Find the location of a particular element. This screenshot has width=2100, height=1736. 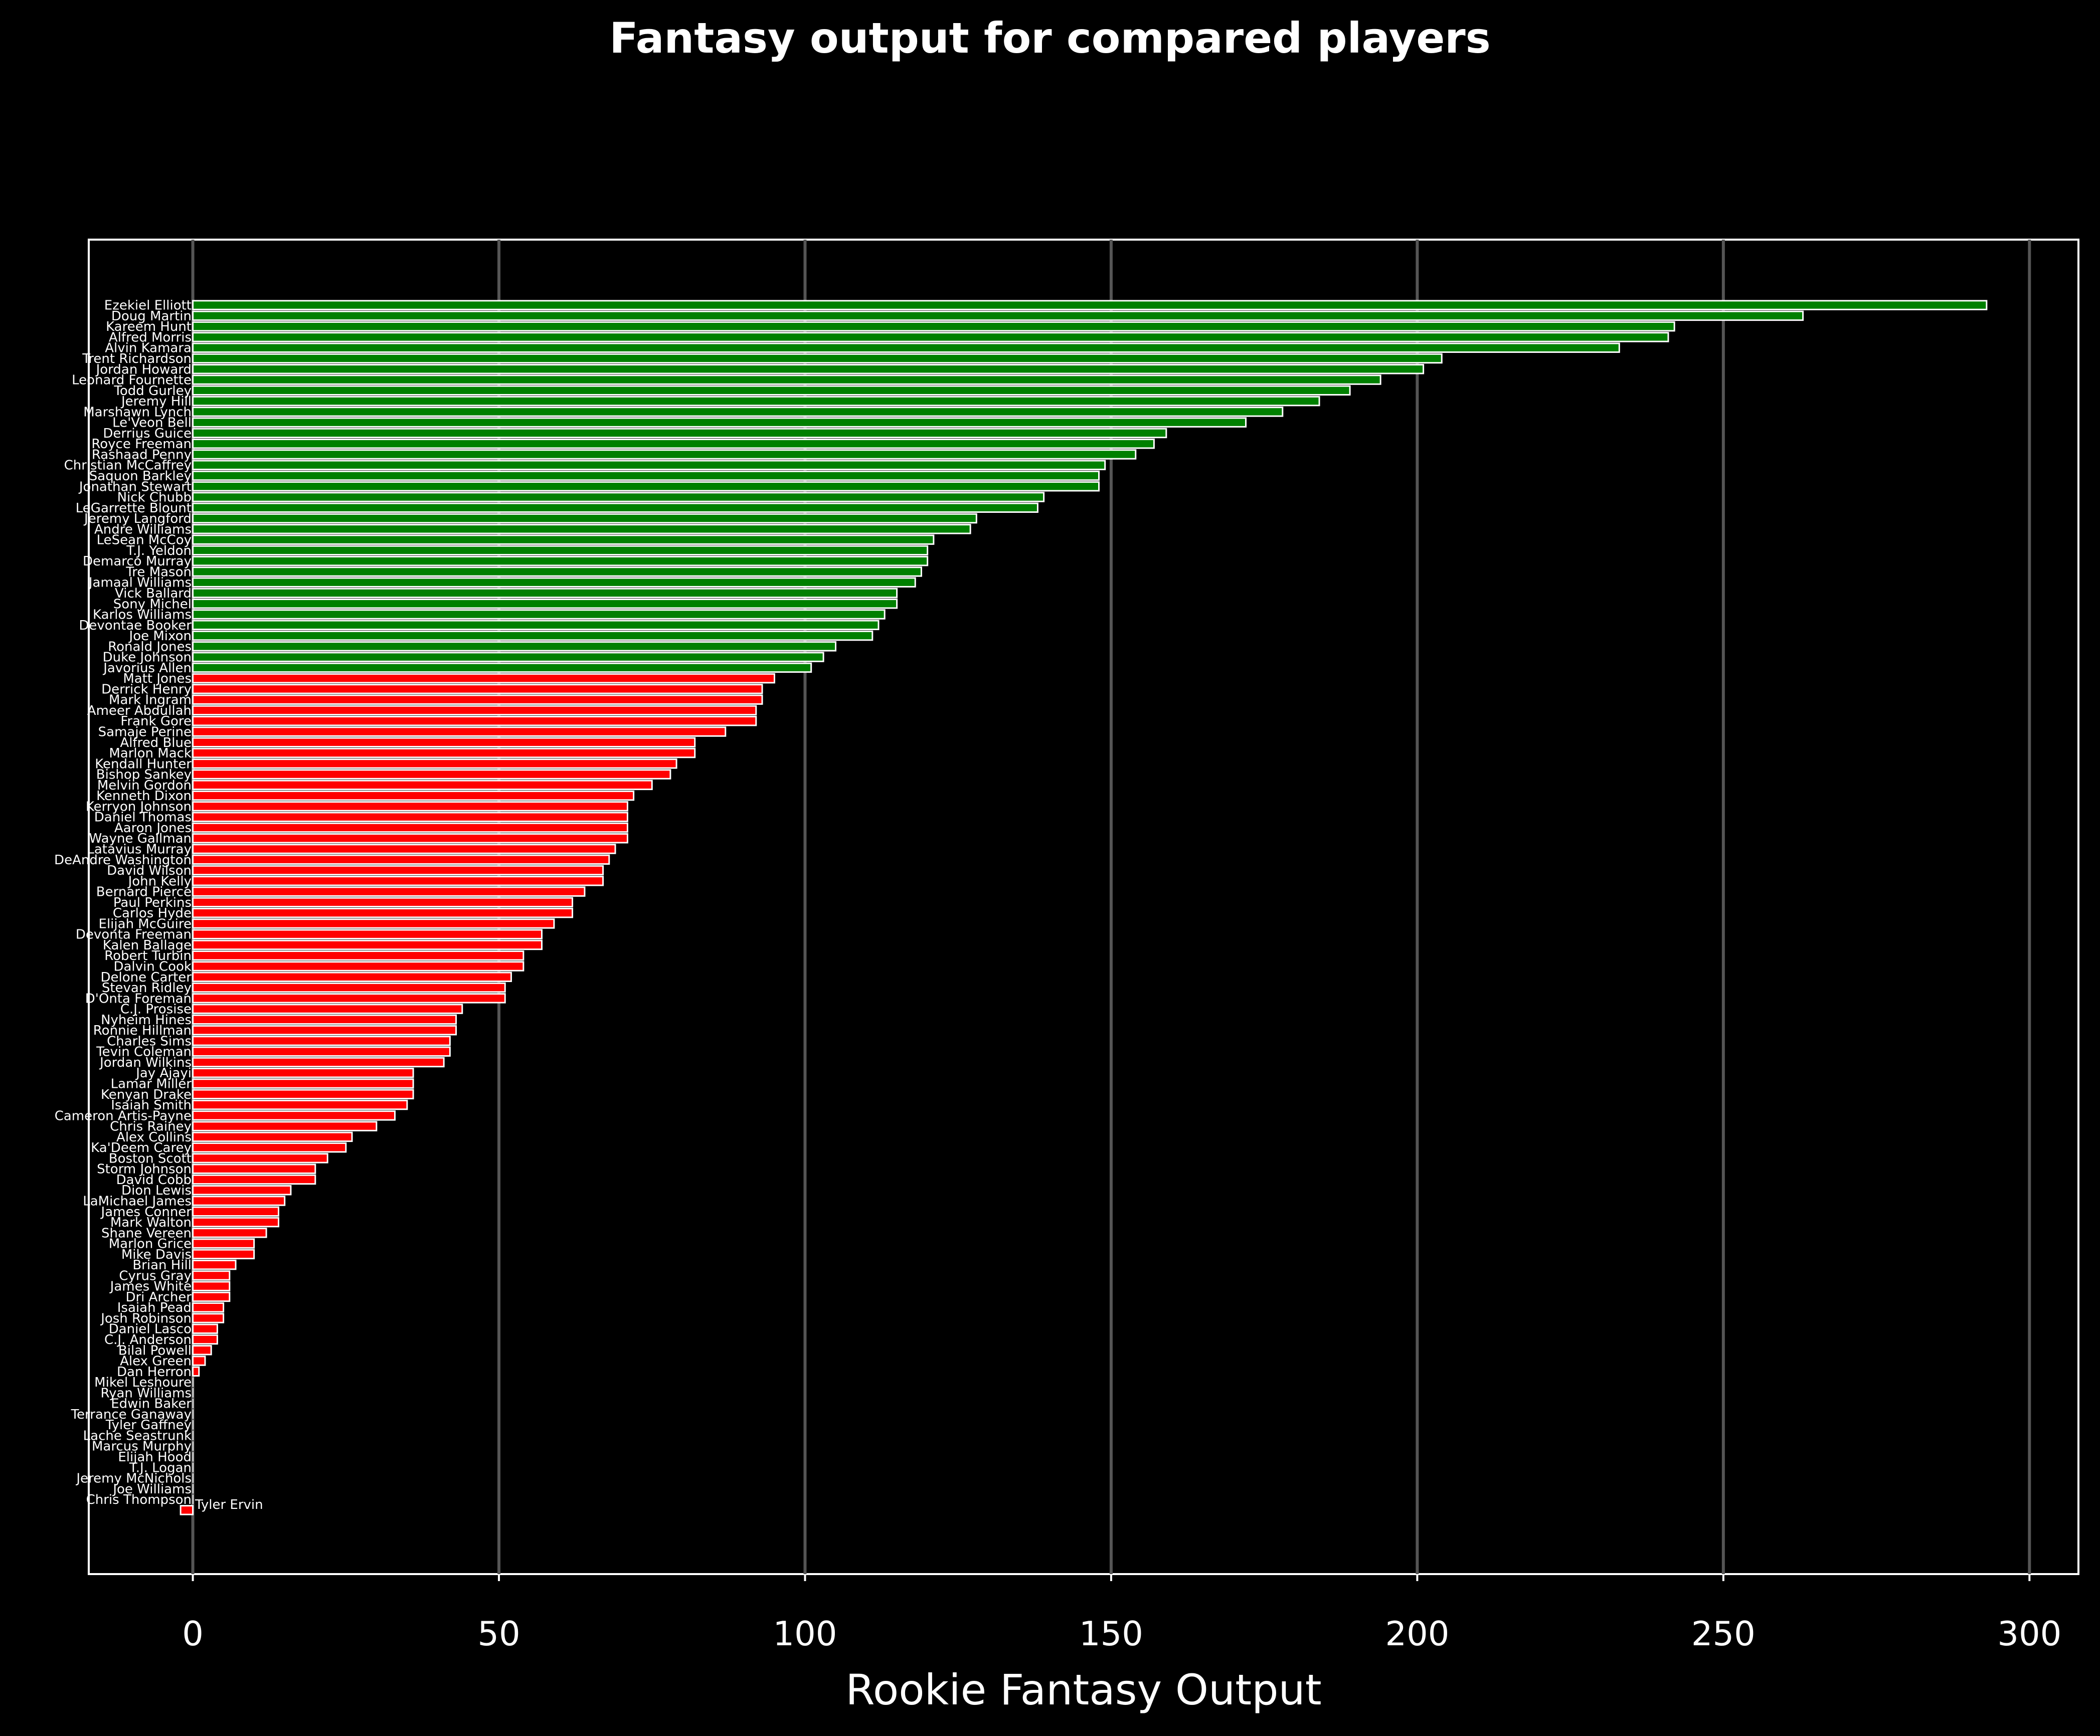

category-label: Lamar Miller is located at coordinates (151, 1084).